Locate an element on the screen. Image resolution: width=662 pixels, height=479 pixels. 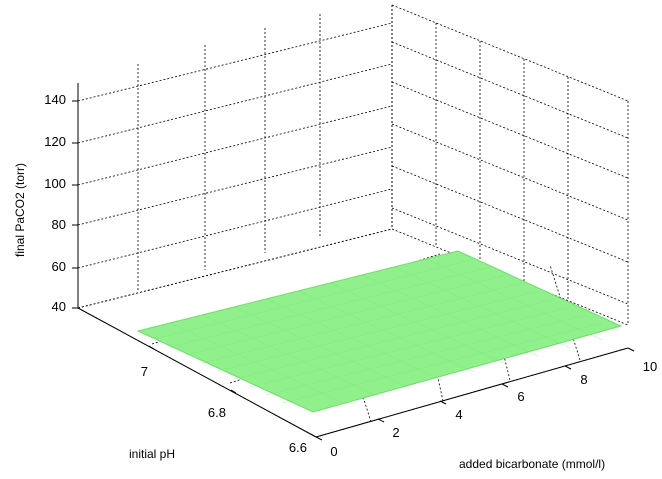
x-tick-label: 10 is located at coordinates (650, 366).